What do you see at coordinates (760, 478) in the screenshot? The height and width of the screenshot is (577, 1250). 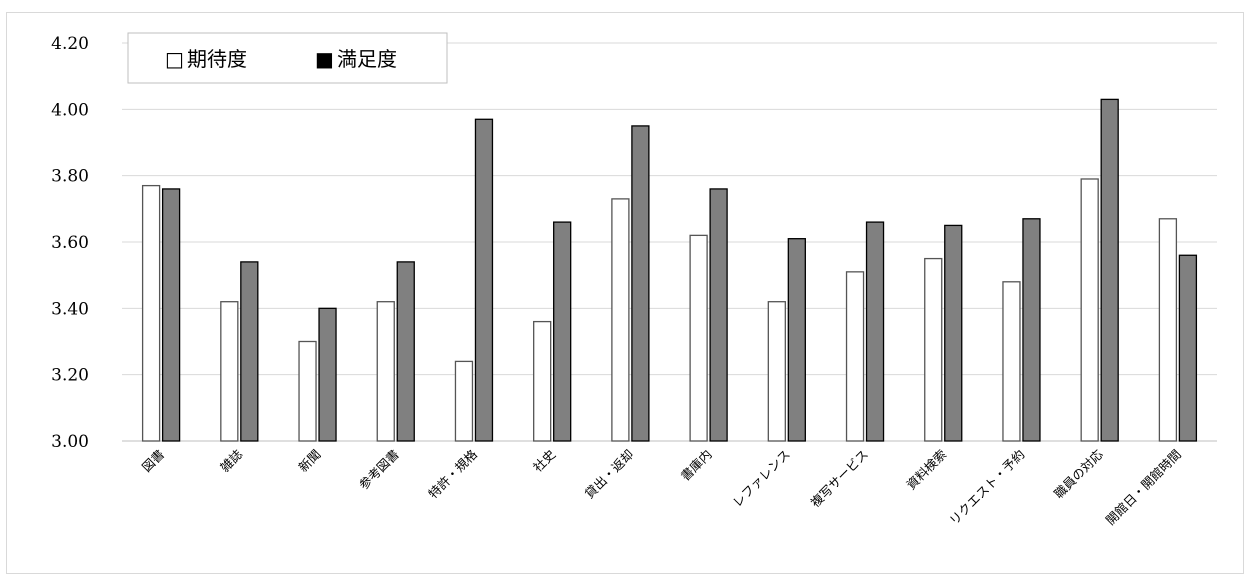 I see `x-category-label: レファレンス` at bounding box center [760, 478].